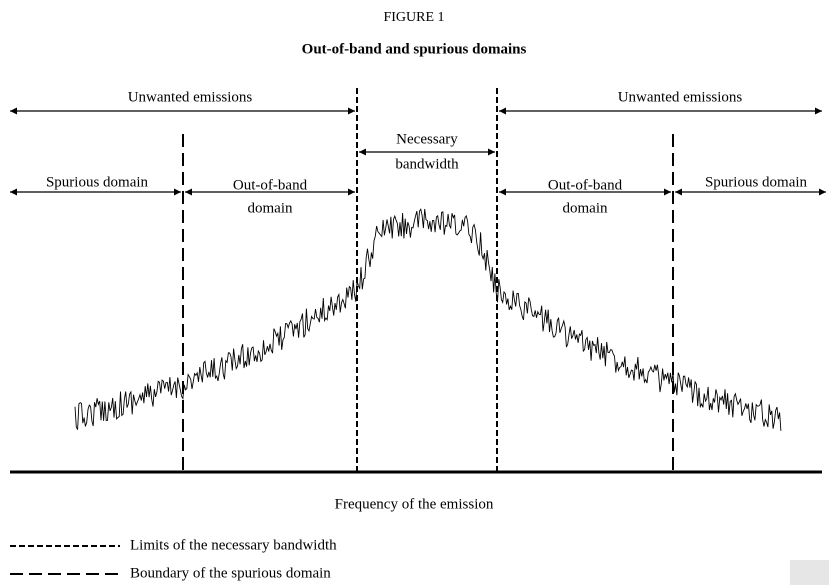 The width and height of the screenshot is (829, 585). Describe the element at coordinates (427, 139) in the screenshot. I see `label: Necessary` at that location.